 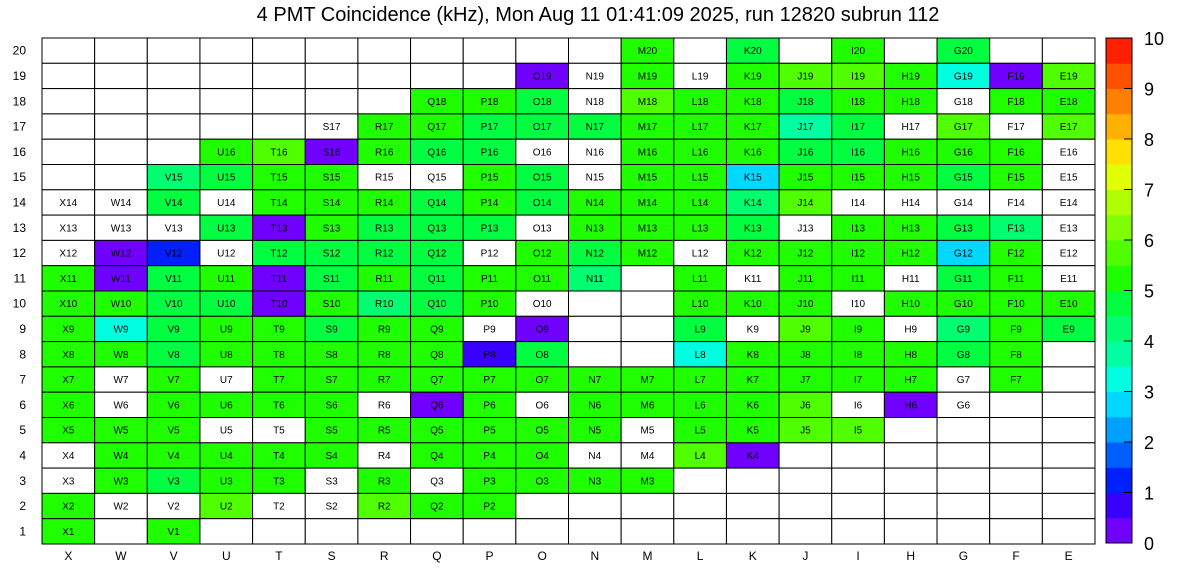 I want to click on cell-label: P4, so click(x=489, y=456).